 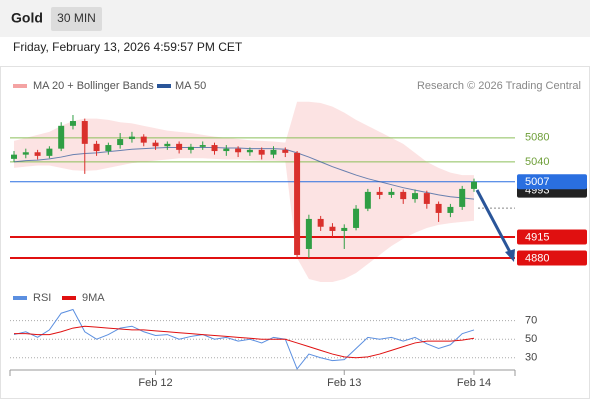 I want to click on y-tick-label: 50, so click(x=531, y=339).